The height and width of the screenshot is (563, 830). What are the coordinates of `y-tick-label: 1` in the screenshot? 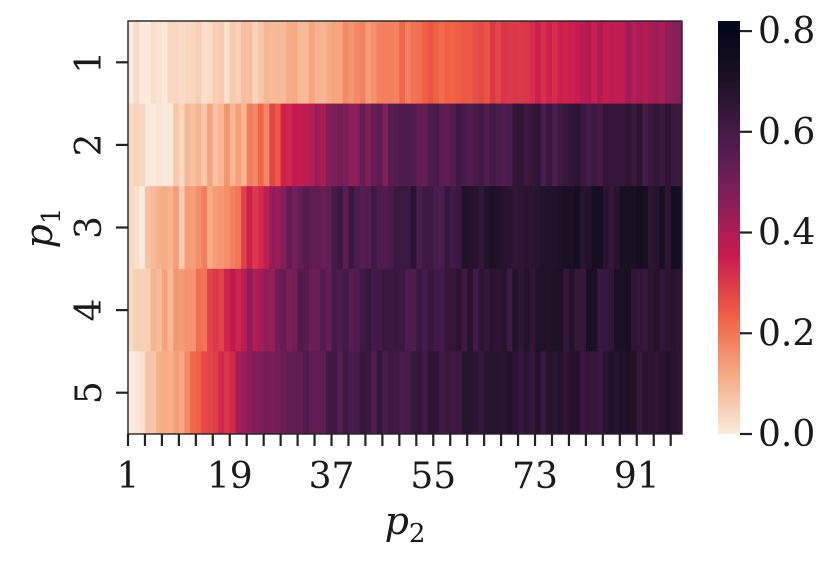 It's located at (89, 62).